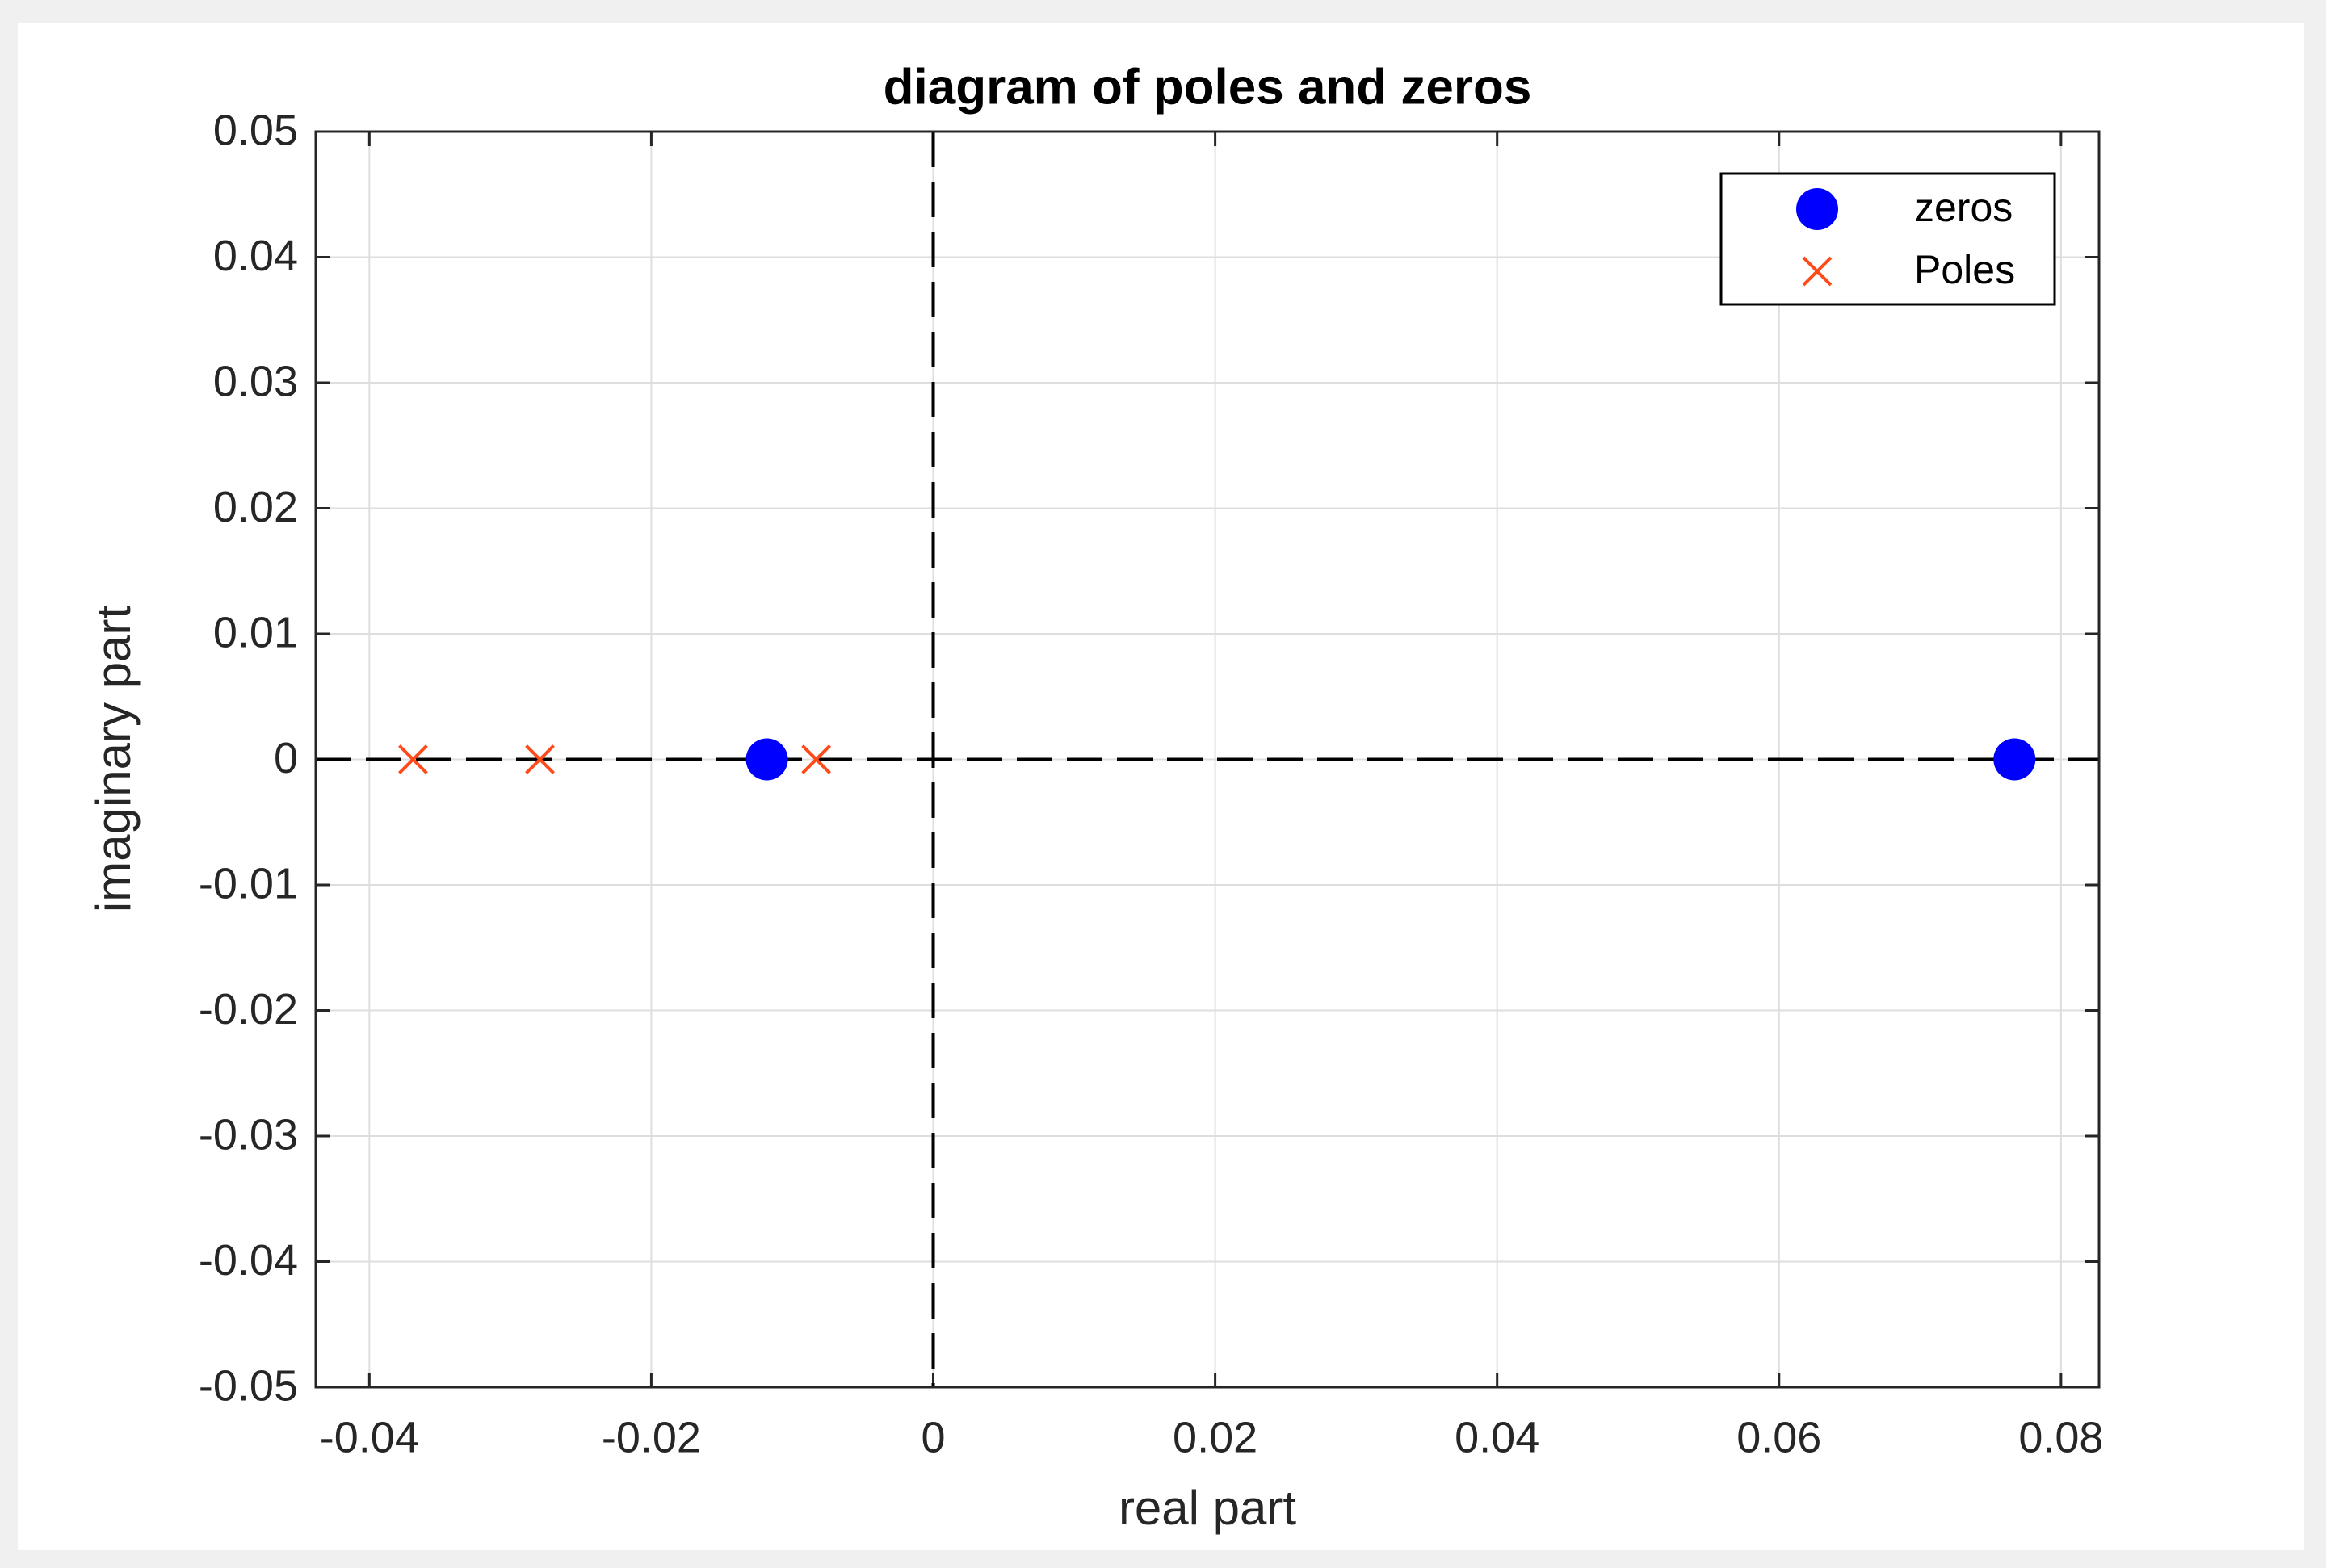  What do you see at coordinates (255, 381) in the screenshot?
I see `y-tick-label: 0.03` at bounding box center [255, 381].